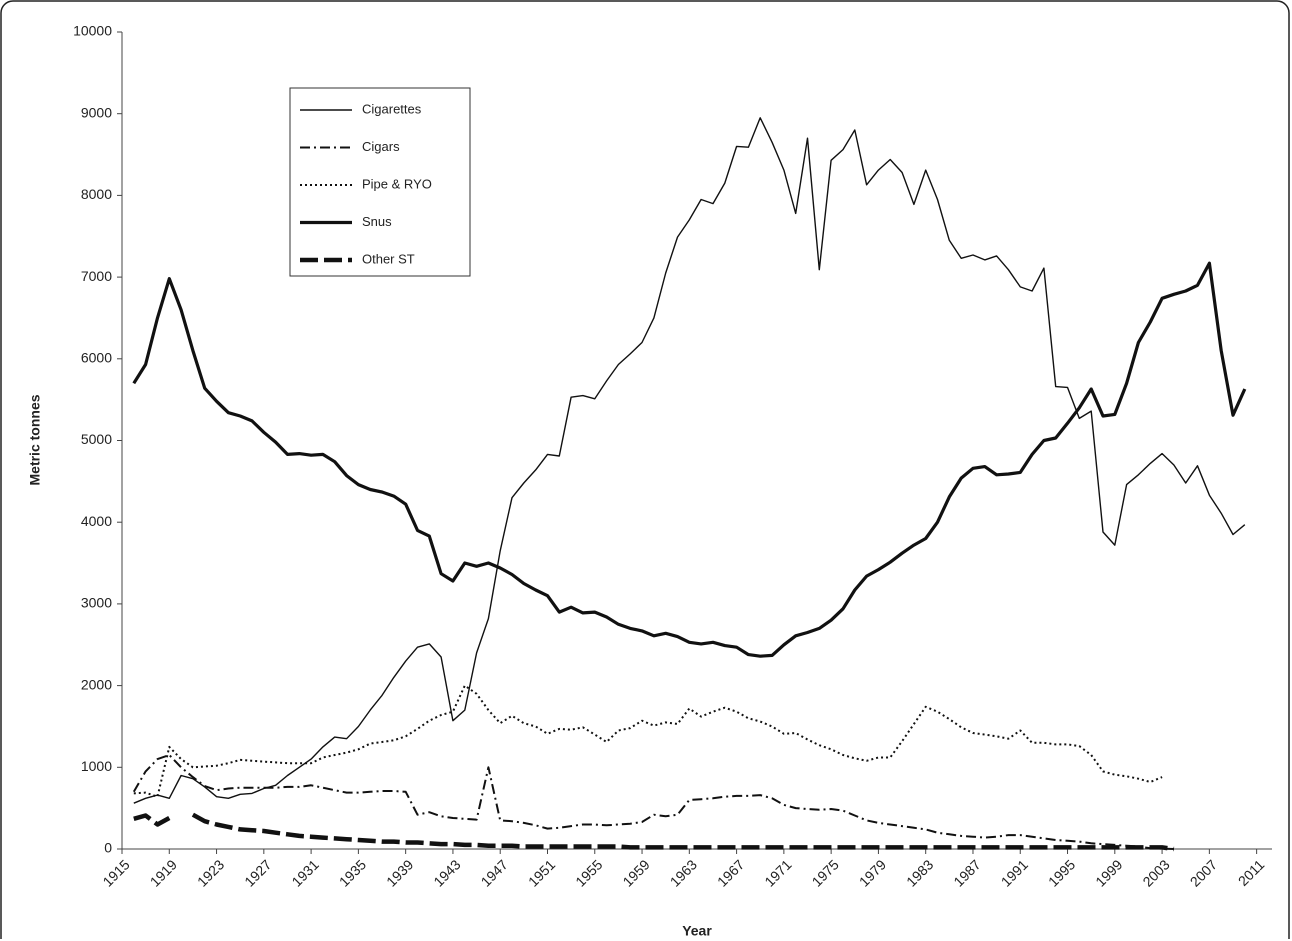 The height and width of the screenshot is (941, 1292). What do you see at coordinates (96, 603) in the screenshot?
I see `y-tick-label: 3000` at bounding box center [96, 603].